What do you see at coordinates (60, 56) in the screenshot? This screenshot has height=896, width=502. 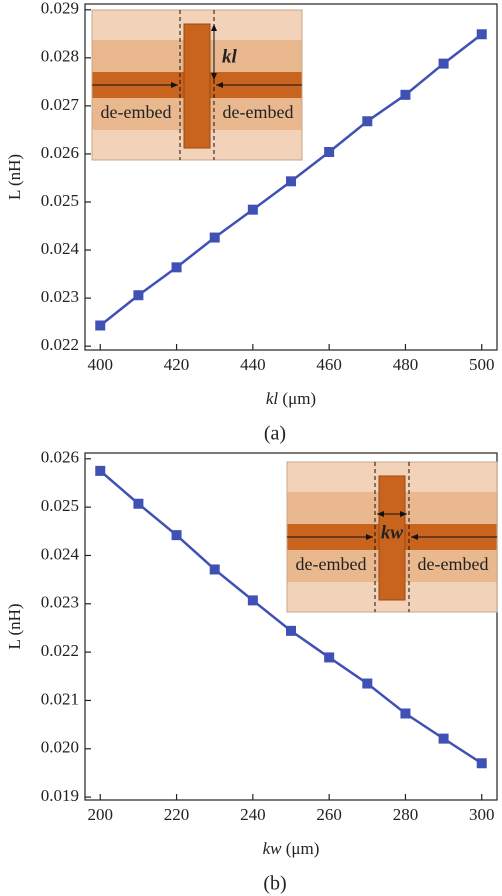 I see `y-tick-label: 0.028` at bounding box center [60, 56].